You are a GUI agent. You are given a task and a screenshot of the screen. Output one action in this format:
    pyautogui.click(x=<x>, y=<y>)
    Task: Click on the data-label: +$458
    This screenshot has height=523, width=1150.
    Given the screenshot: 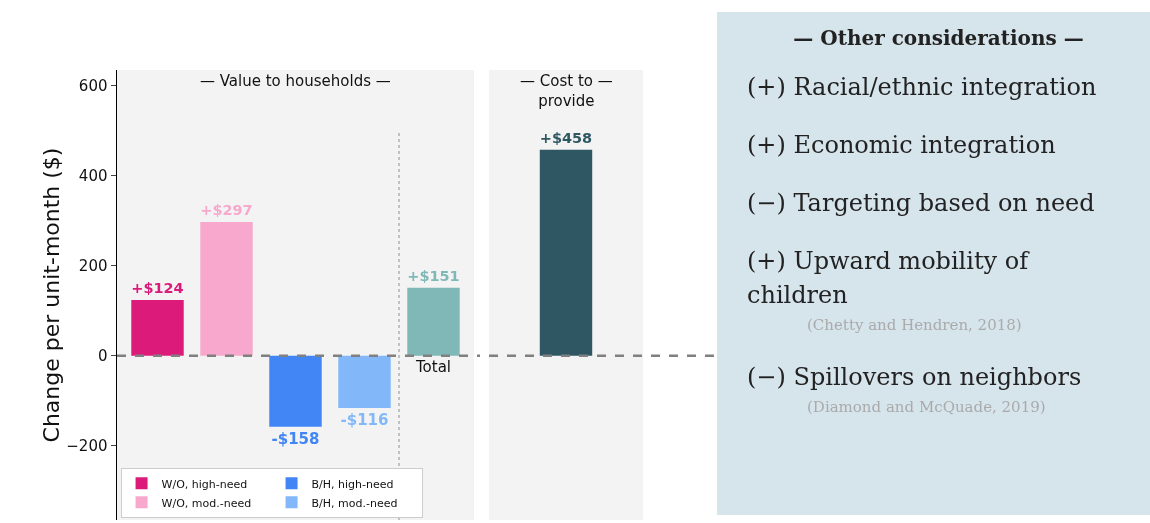 What is the action you would take?
    pyautogui.click(x=566, y=137)
    